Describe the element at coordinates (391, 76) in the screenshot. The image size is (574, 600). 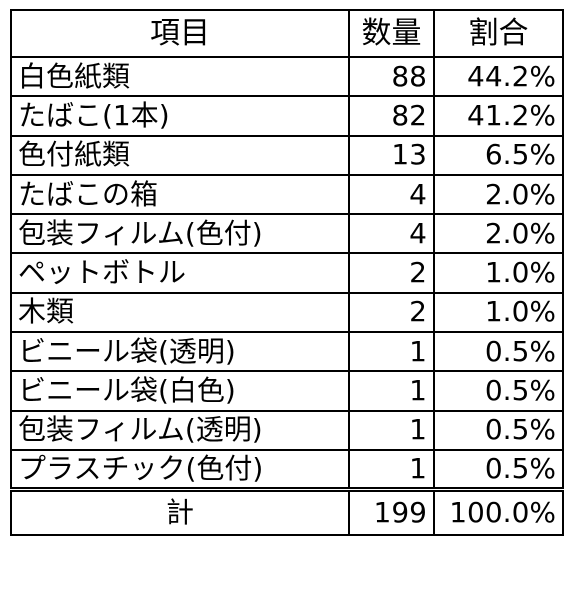
I see `cell-quantity: 88` at that location.